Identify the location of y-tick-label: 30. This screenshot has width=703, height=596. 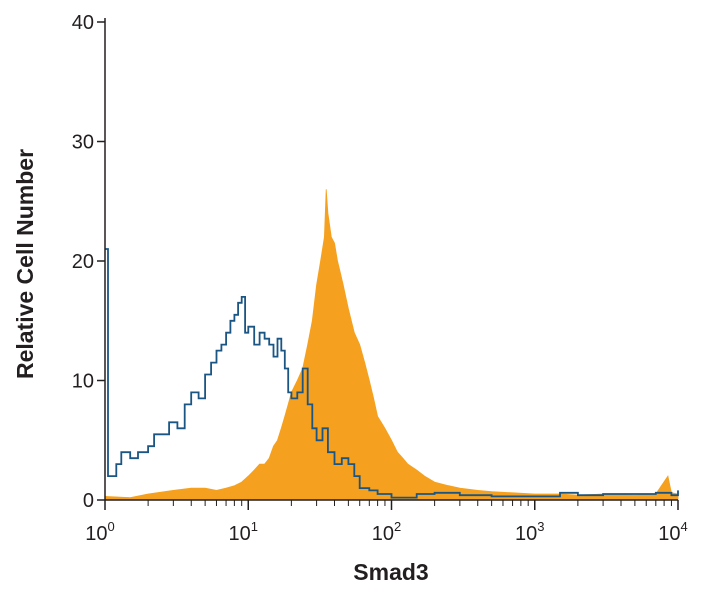
(83, 143).